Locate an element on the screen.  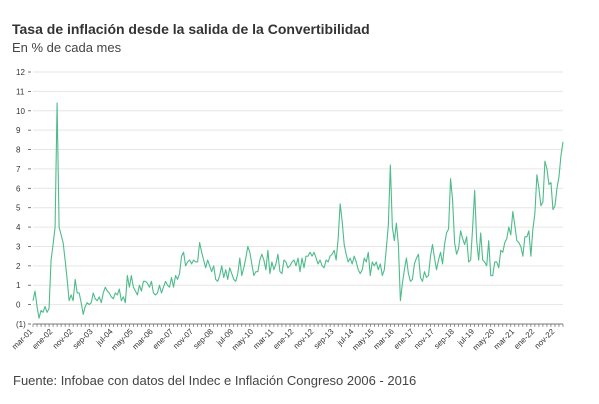
y-tick-label: (1) is located at coordinates (21, 324).